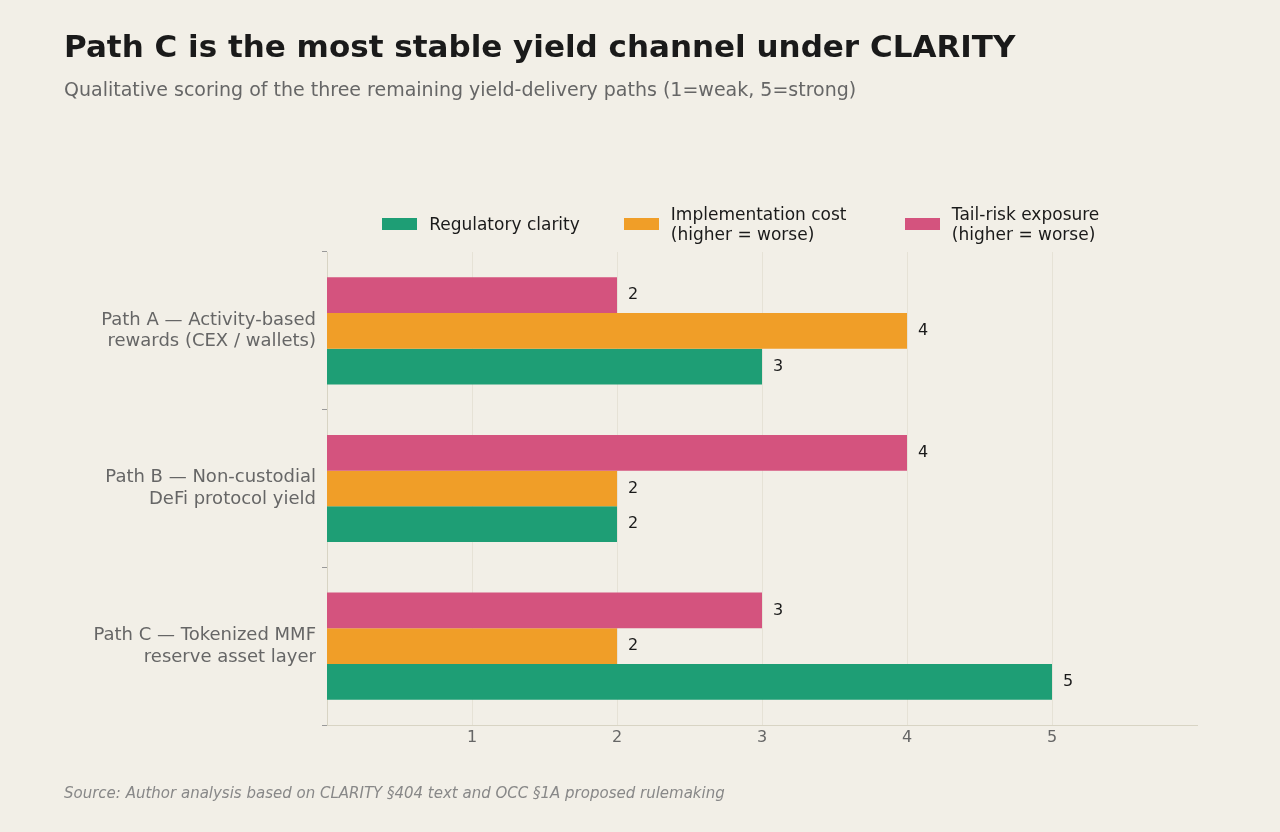  What do you see at coordinates (1026, 224) in the screenshot?
I see `legend-label: Tail-risk exposure (higher = worse)` at bounding box center [1026, 224].